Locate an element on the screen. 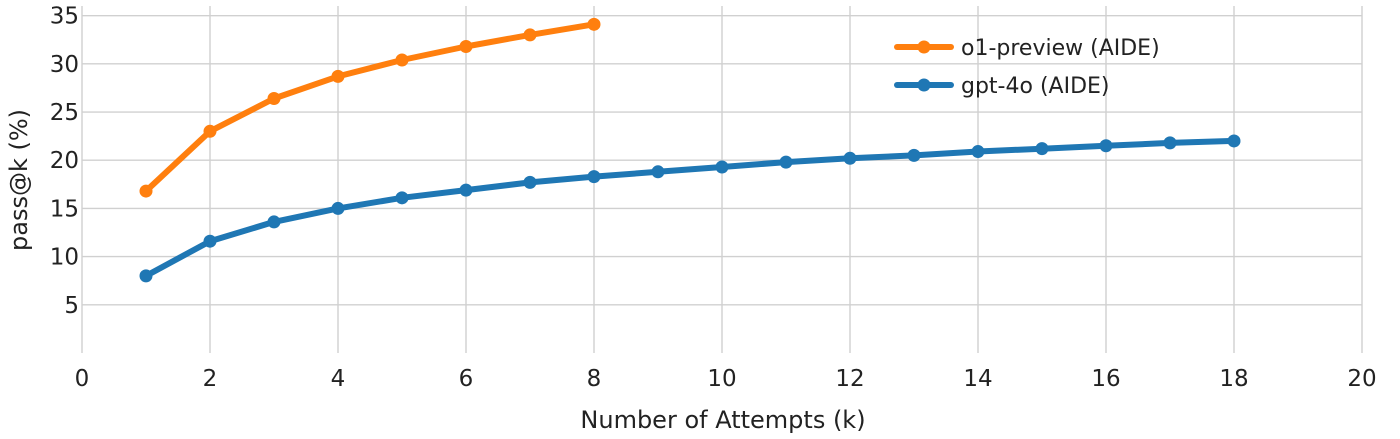 The width and height of the screenshot is (1400, 439). x-axis-label: Number of Attempts (k) is located at coordinates (722, 420).